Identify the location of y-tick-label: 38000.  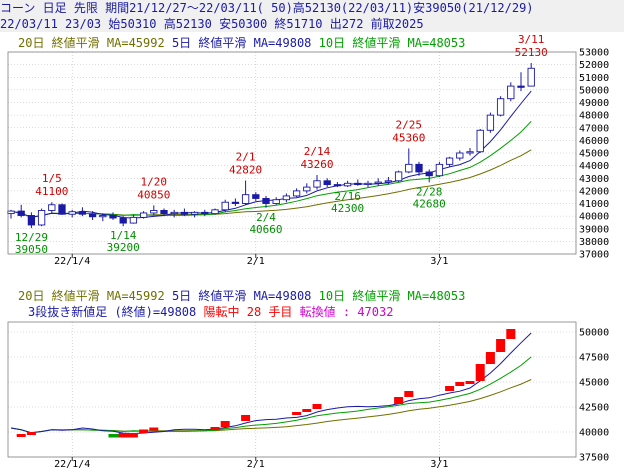
(594, 242).